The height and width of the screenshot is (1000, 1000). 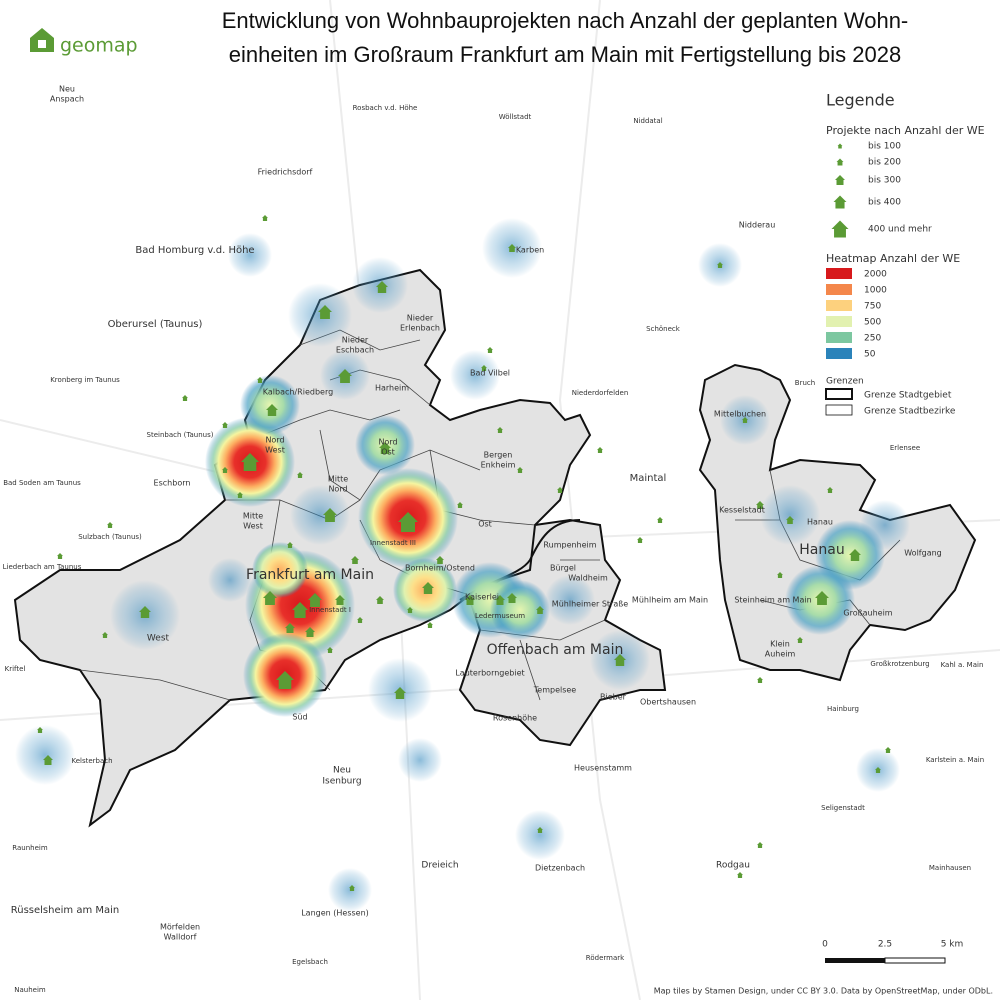 I want to click on place-label: Großkrotzenburg, so click(x=899, y=664).